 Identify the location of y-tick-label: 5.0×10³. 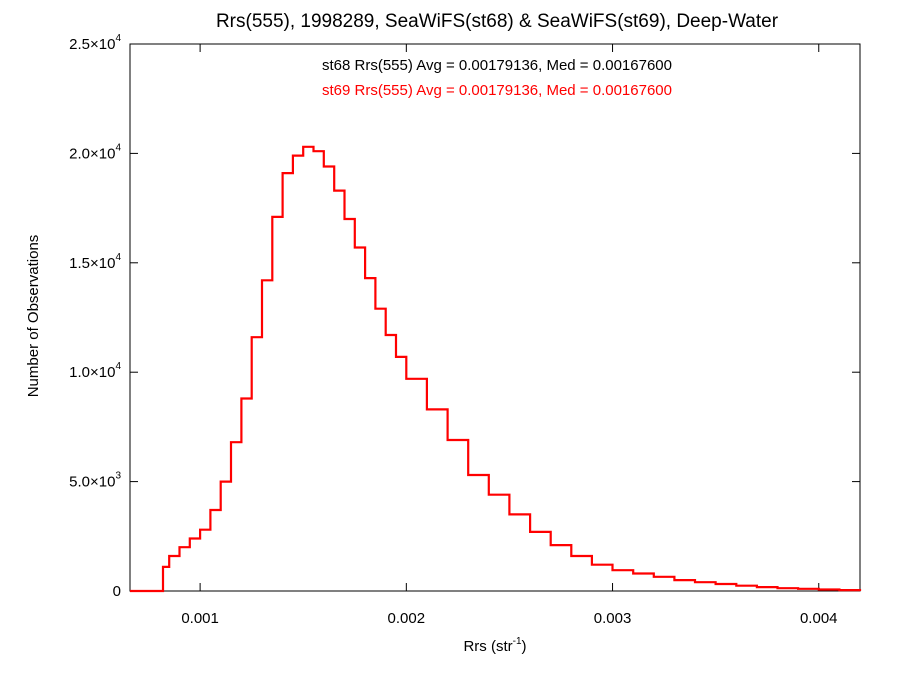
(95, 481).